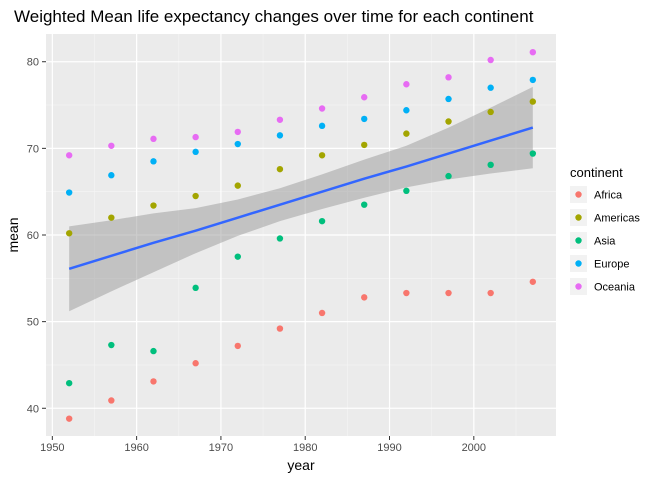 Image resolution: width=672 pixels, height=480 pixels. Describe the element at coordinates (52, 448) in the screenshot. I see `x-tick-label: 1950` at that location.